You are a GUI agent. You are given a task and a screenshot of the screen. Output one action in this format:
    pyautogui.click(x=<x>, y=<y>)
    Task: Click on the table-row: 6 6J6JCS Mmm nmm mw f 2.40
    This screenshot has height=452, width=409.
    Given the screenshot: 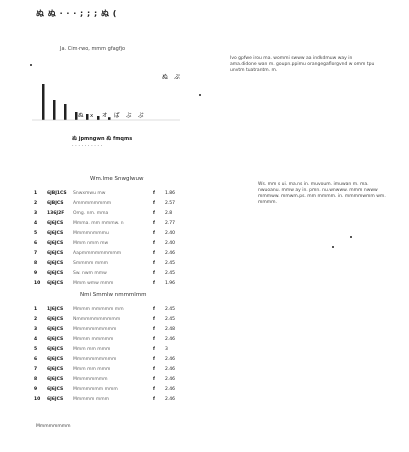 What is the action you would take?
    pyautogui.click(x=109, y=243)
    